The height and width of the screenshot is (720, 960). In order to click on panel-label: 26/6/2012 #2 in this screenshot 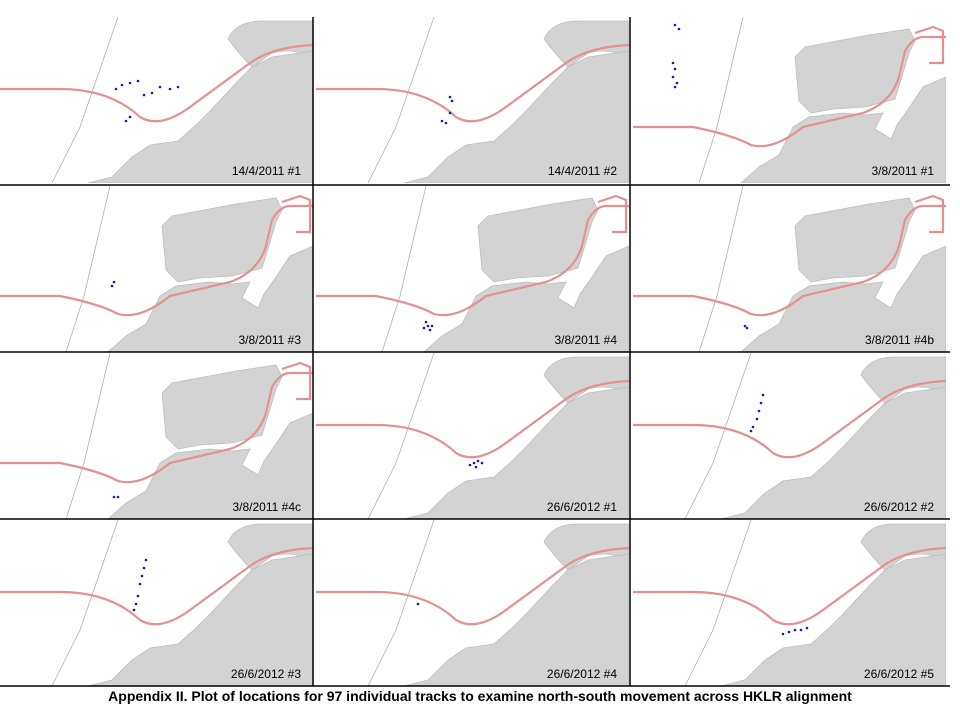, I will do `click(899, 507)`.